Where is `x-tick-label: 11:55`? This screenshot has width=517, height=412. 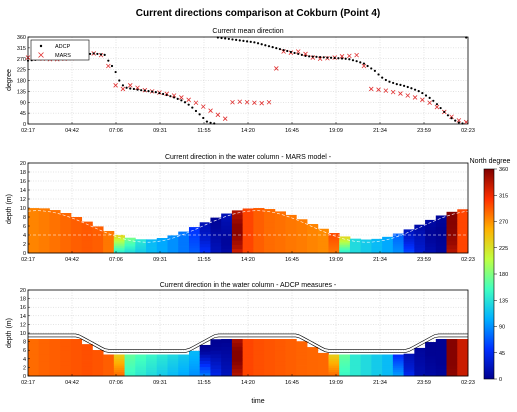
x-tick-label: 11:55 is located at coordinates (203, 131).